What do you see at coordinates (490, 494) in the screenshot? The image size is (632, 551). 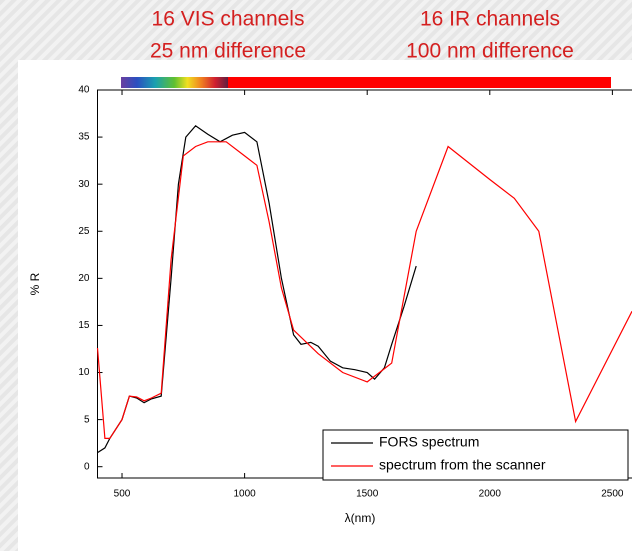 I see `x-tick-label: 2000` at bounding box center [490, 494].